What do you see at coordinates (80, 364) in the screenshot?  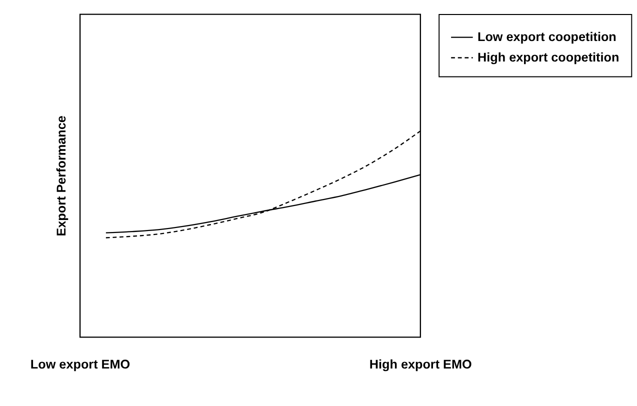 I see `x-tick-label: Low export EMO` at bounding box center [80, 364].